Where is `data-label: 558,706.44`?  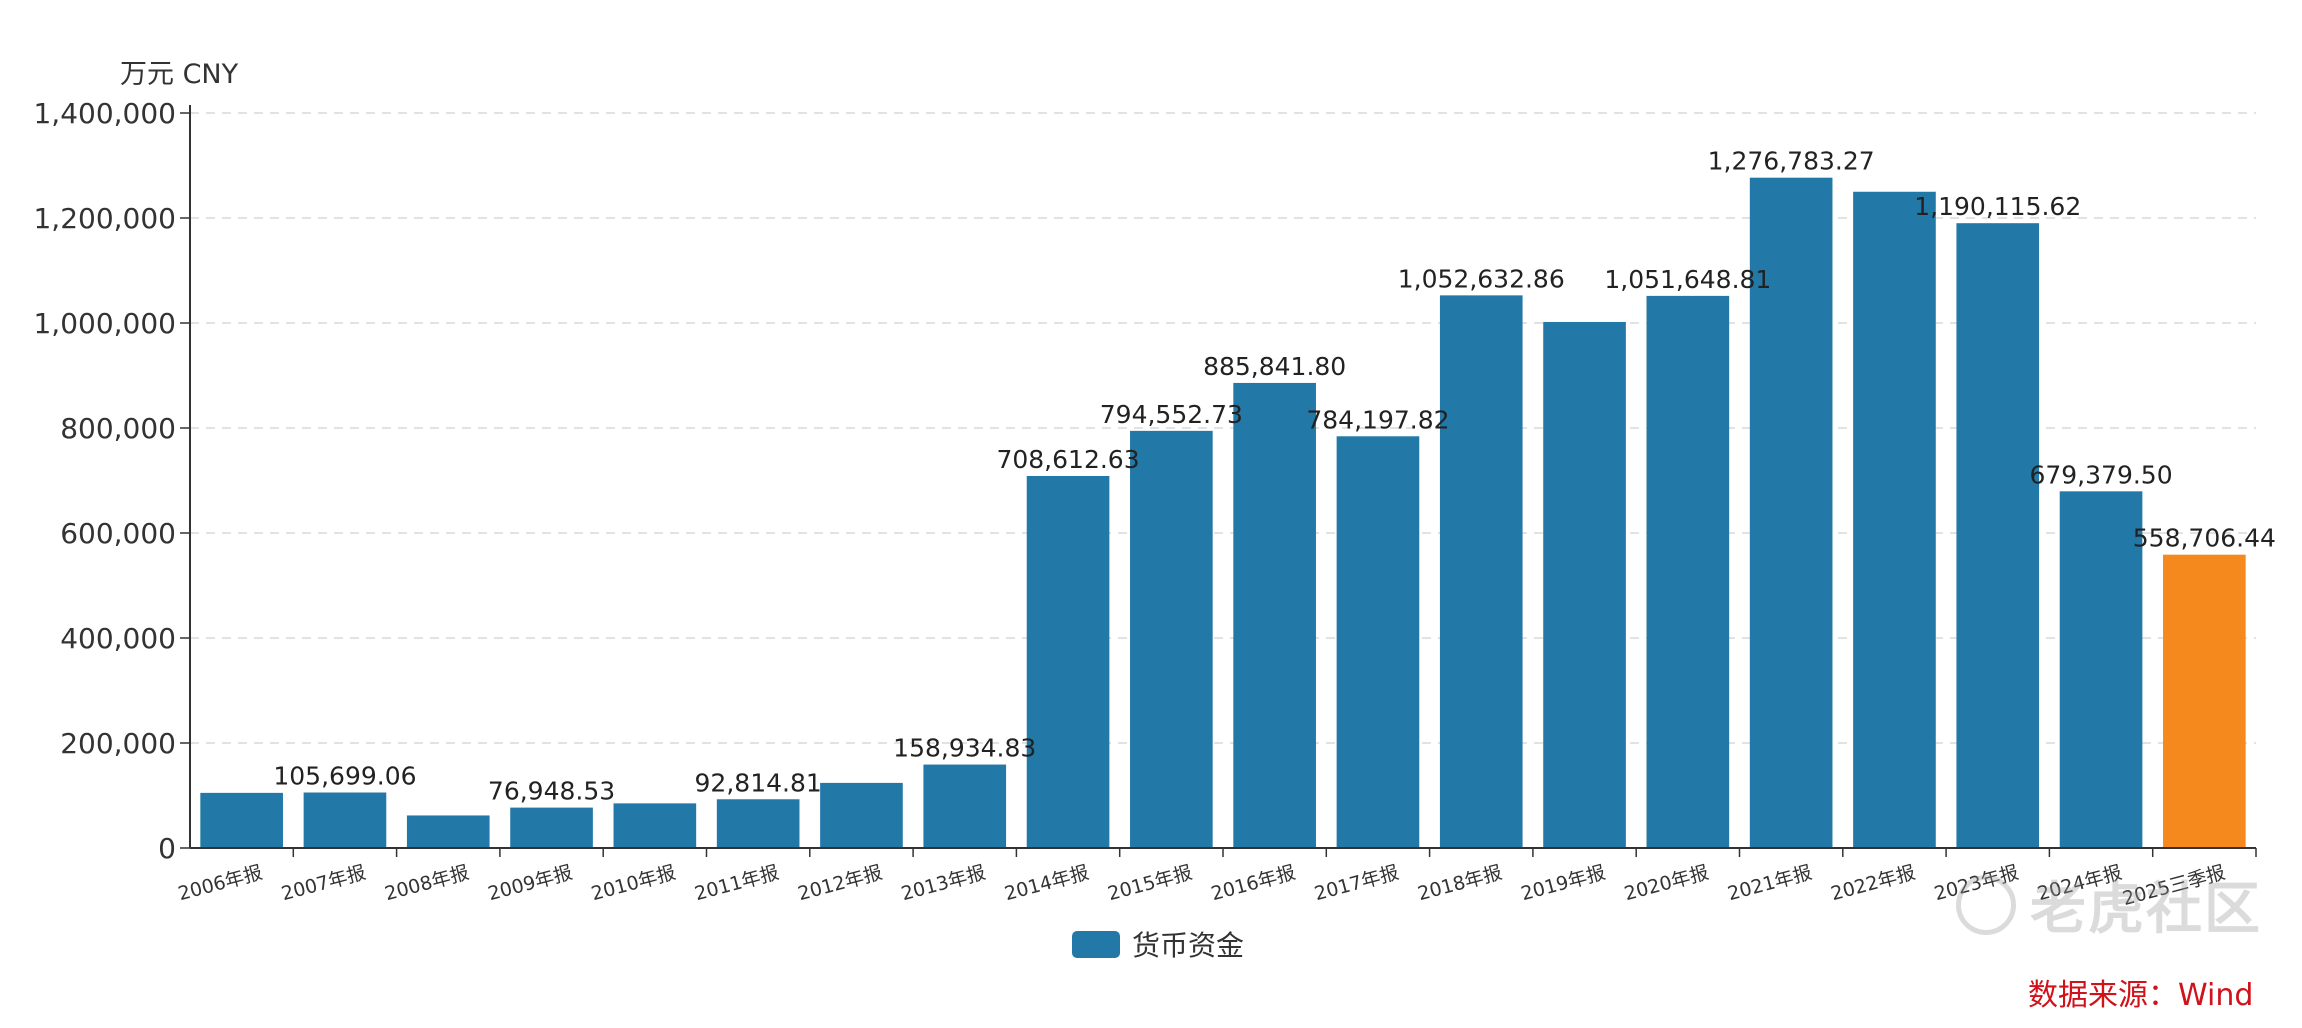 data-label: 558,706.44 is located at coordinates (2204, 538).